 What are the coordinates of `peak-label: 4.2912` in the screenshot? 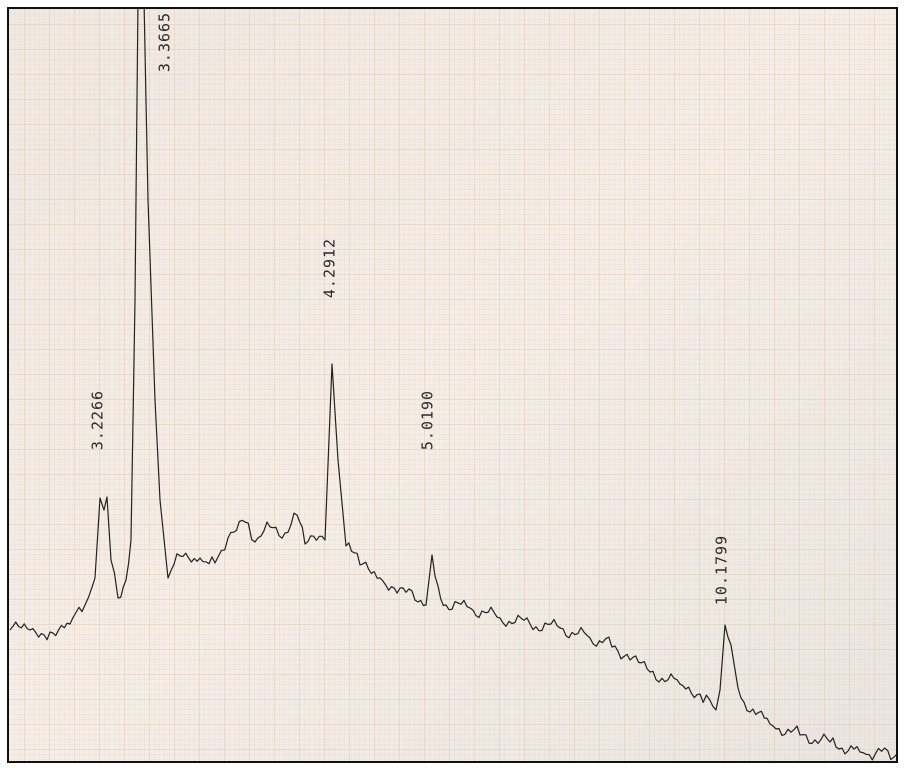 It's located at (330, 268).